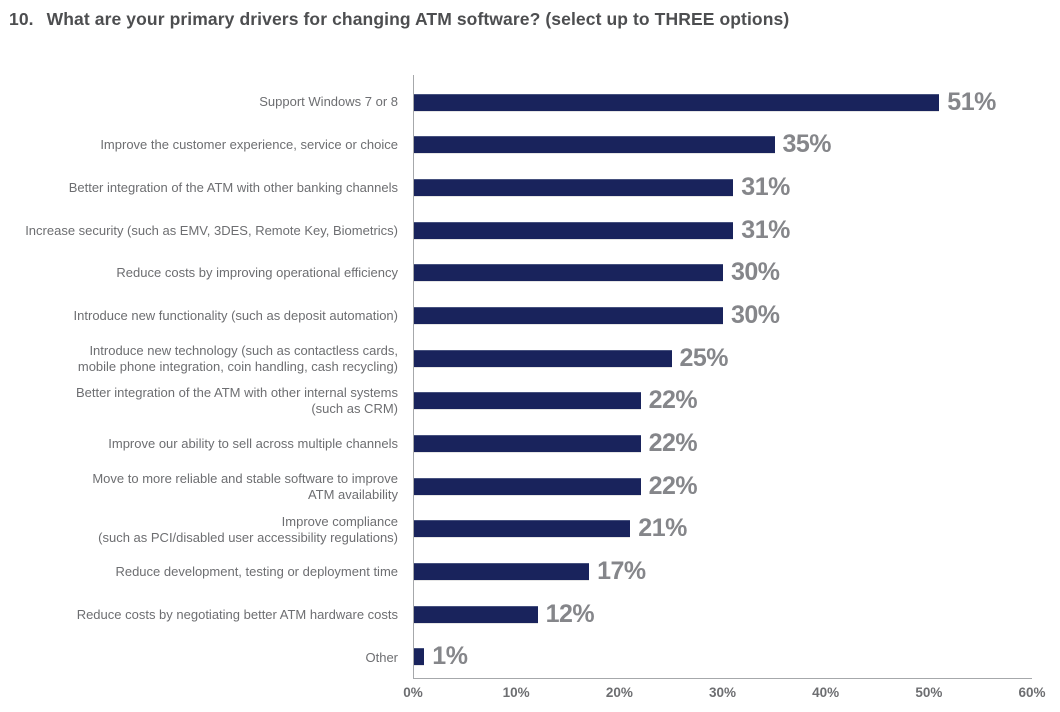 Image resolution: width=1060 pixels, height=712 pixels. What do you see at coordinates (722, 692) in the screenshot?
I see `x-tick-label: 30%` at bounding box center [722, 692].